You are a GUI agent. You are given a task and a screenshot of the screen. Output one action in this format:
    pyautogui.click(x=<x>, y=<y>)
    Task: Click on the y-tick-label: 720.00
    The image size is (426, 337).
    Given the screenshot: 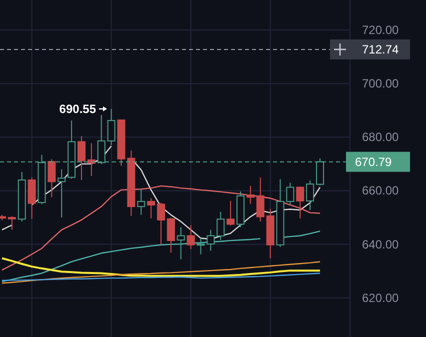 What is the action you would take?
    pyautogui.click(x=381, y=30)
    